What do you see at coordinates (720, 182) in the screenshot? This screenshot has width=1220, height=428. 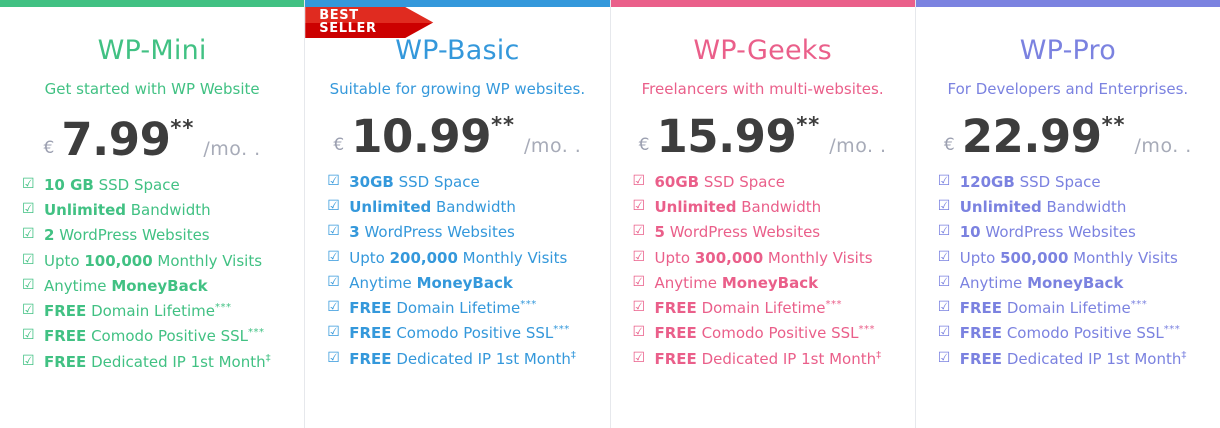 I see `feature-label: 60GB SSD Space` at bounding box center [720, 182].